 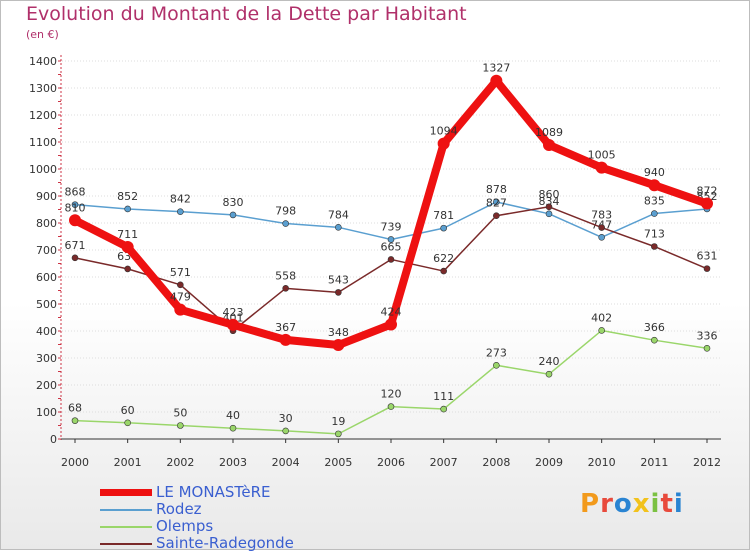 I want to click on data-label: 671, so click(x=75, y=245).